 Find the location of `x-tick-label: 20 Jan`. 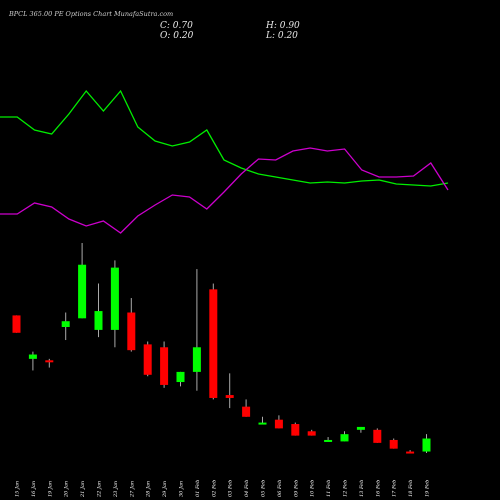

x-tick-label: 20 Jan is located at coordinates (67, 489).